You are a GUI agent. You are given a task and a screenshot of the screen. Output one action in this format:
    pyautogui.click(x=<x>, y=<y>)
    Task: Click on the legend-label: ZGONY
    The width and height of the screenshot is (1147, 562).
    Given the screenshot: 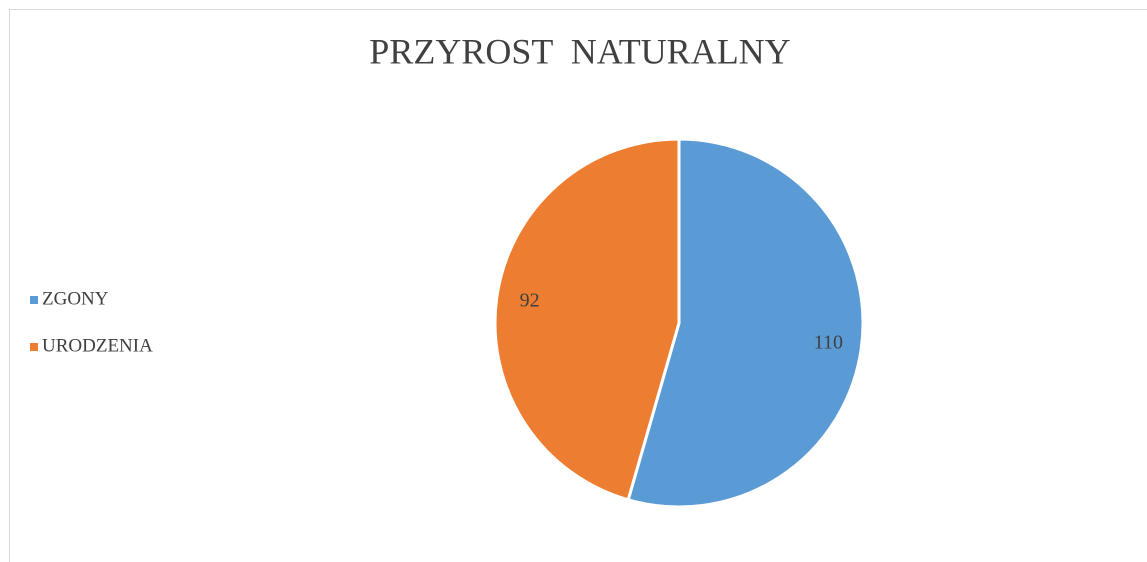 What is the action you would take?
    pyautogui.click(x=75, y=298)
    